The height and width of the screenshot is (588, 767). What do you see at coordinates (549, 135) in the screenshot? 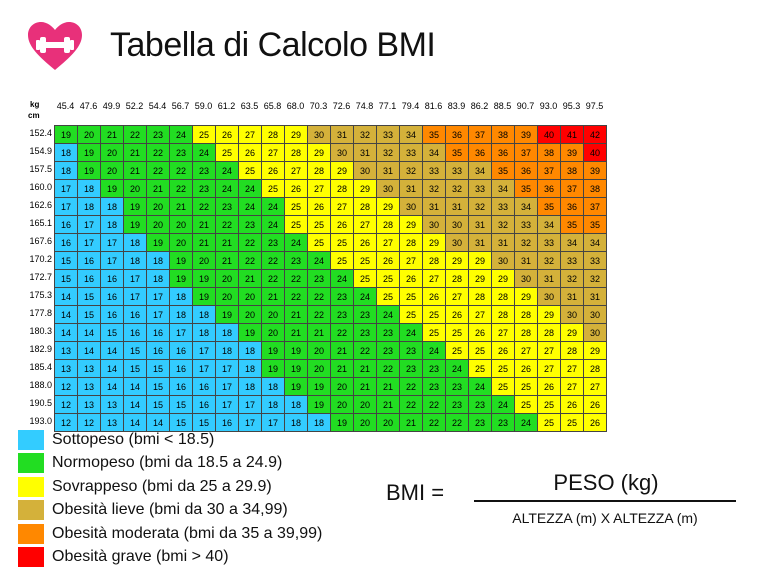
I see `bmi-cell: 40` at bounding box center [549, 135].